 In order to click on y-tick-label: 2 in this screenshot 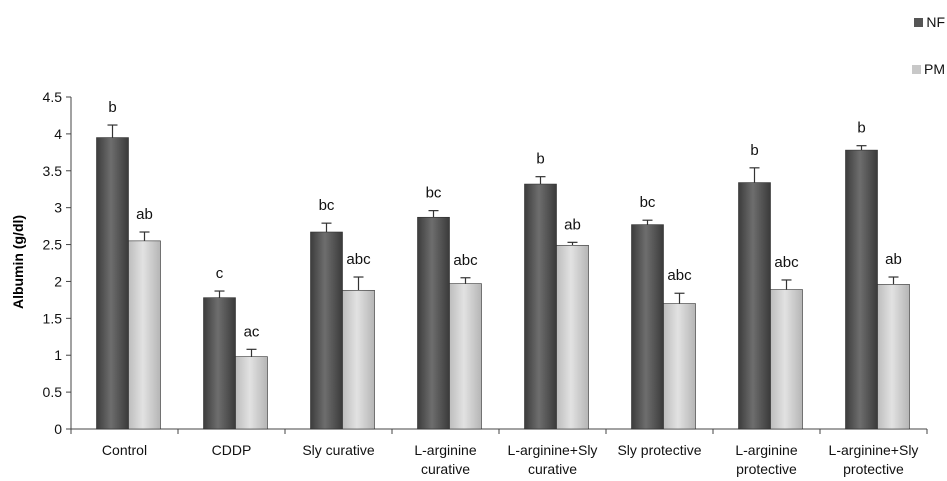, I will do `click(58, 281)`.